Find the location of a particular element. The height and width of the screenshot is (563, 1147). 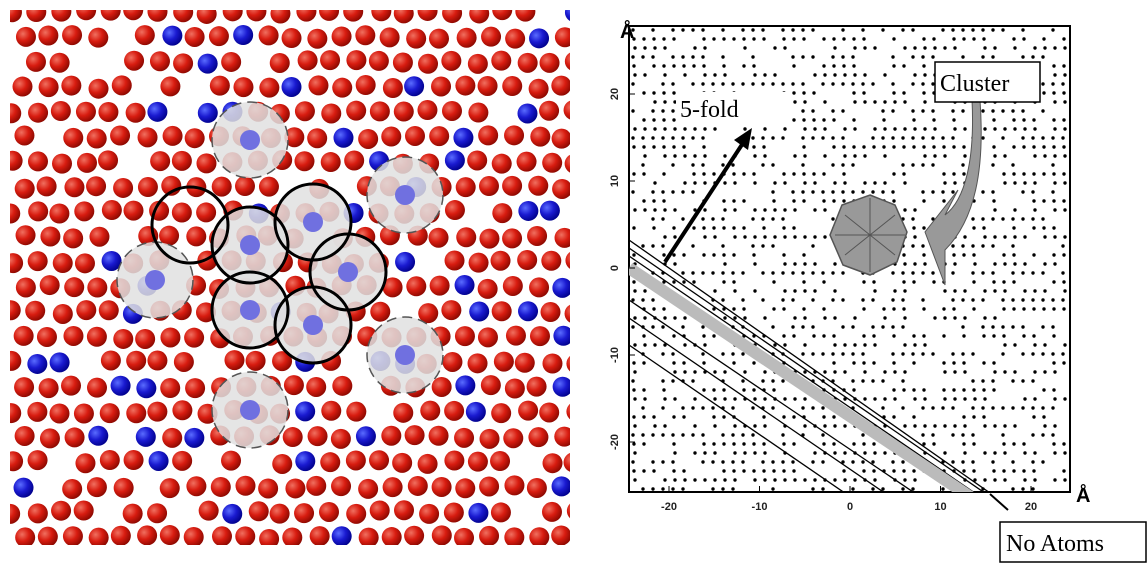

center-atom is located at coordinates (348, 272).